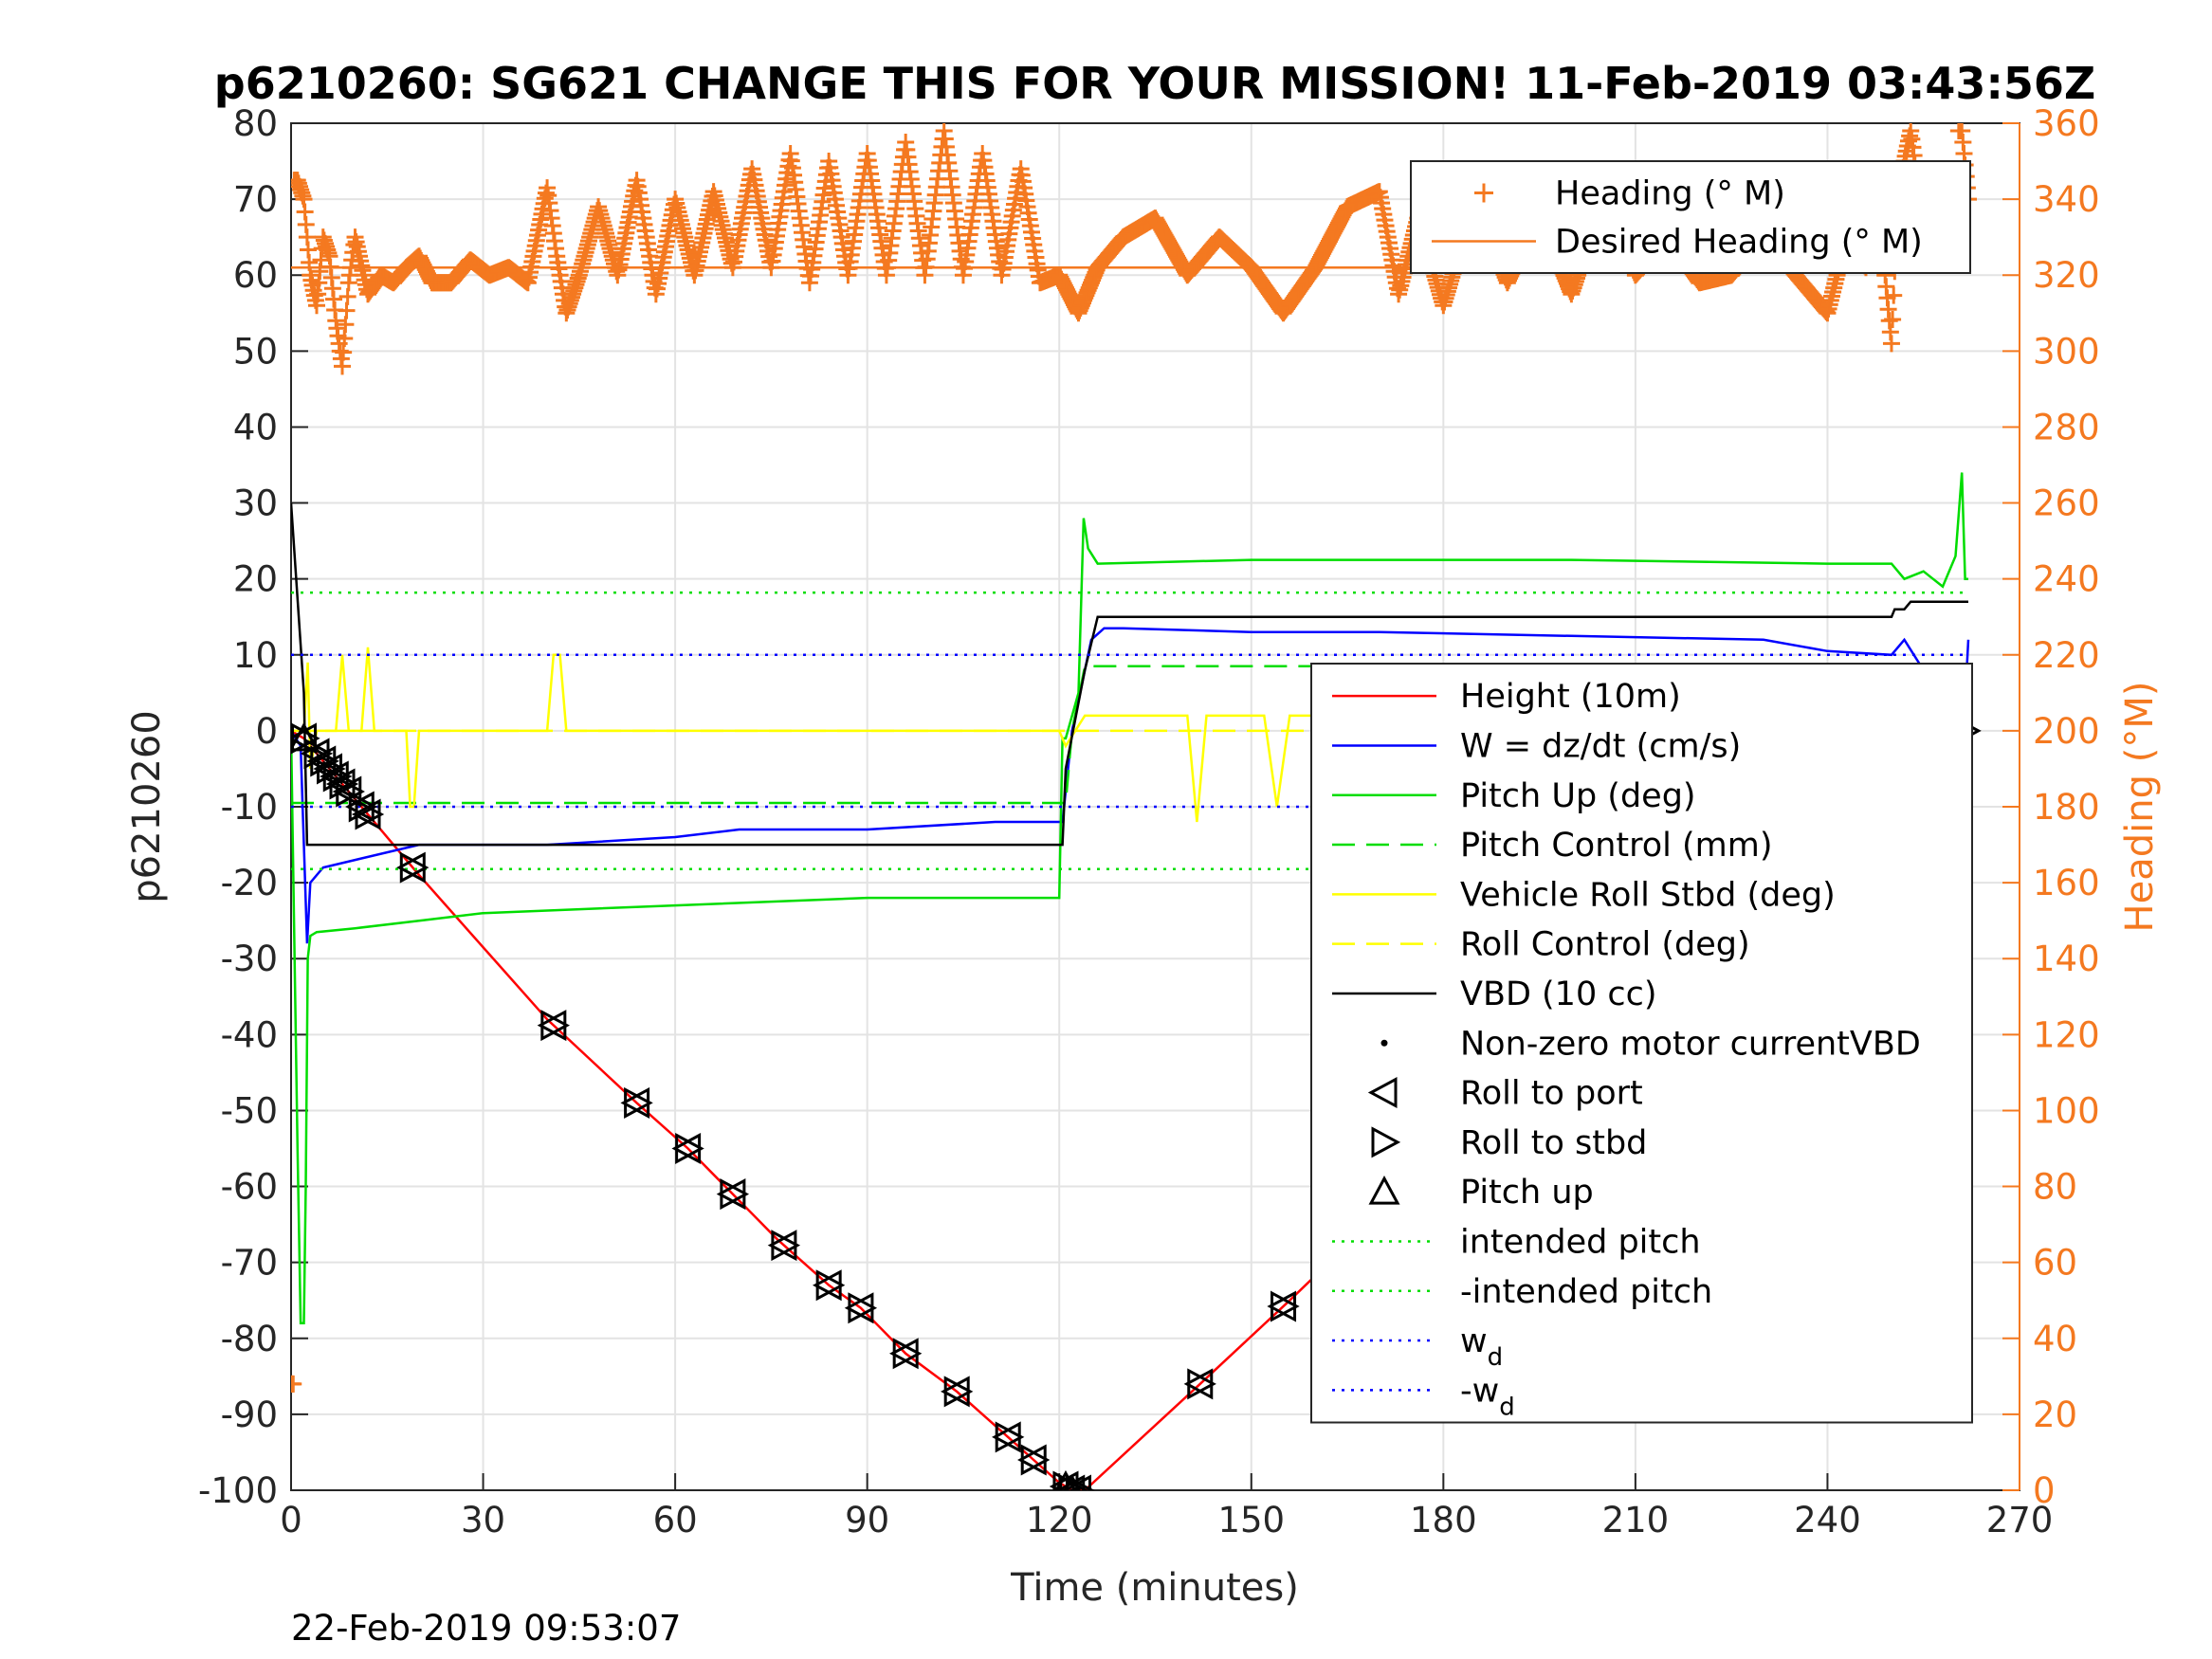 The width and height of the screenshot is (2212, 1659). Describe the element at coordinates (2066, 579) in the screenshot. I see `right-tick-label: 240` at that location.